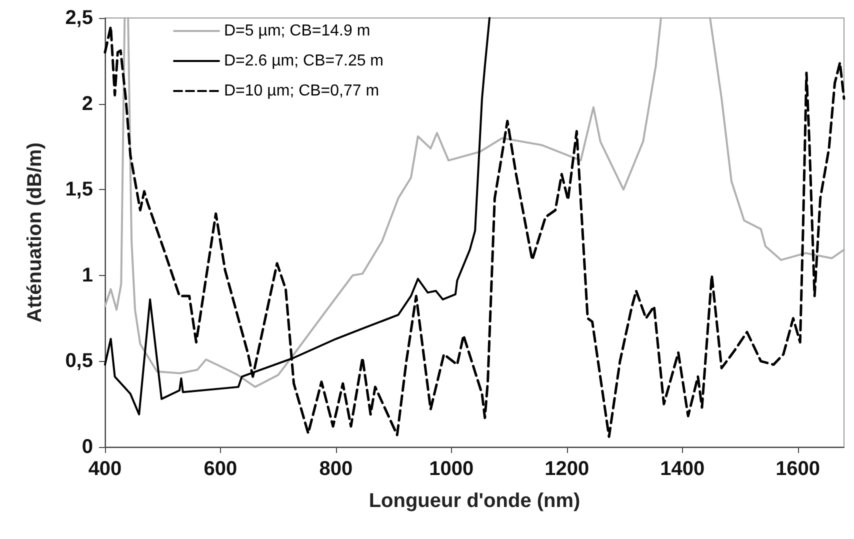 The width and height of the screenshot is (854, 539). Describe the element at coordinates (105, 469) in the screenshot. I see `x-tick-label: 400` at that location.